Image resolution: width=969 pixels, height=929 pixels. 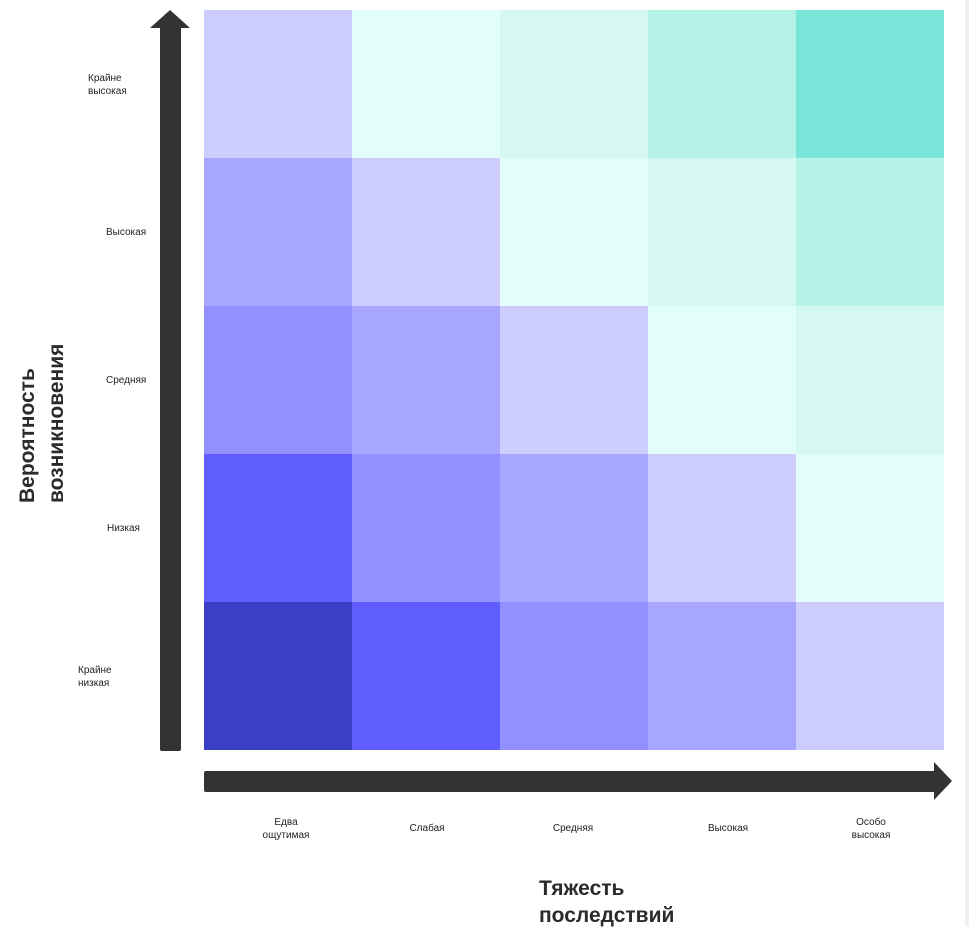 I want to click on x-axis-title-line: Тяжесть, so click(x=582, y=888).